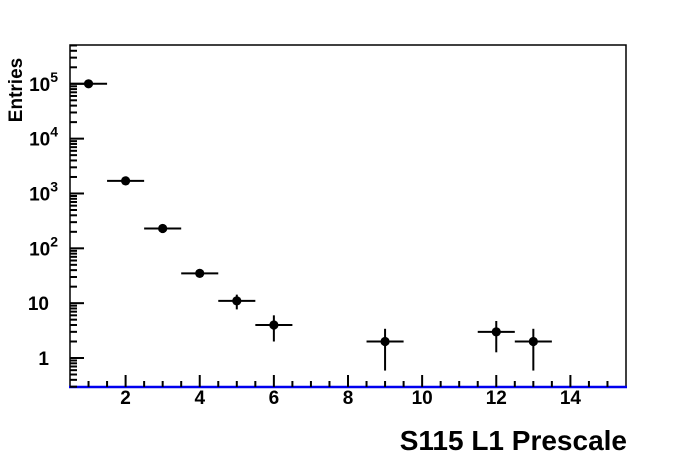  What do you see at coordinates (348, 398) in the screenshot?
I see `x-tick-label: 8` at bounding box center [348, 398].